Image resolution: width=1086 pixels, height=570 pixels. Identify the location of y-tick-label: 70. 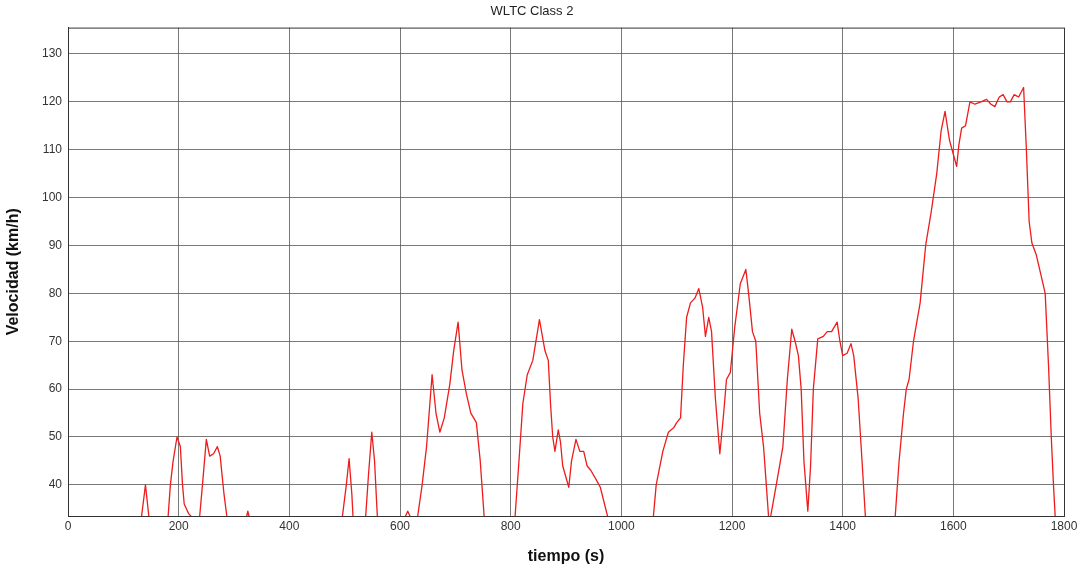
(55, 340).